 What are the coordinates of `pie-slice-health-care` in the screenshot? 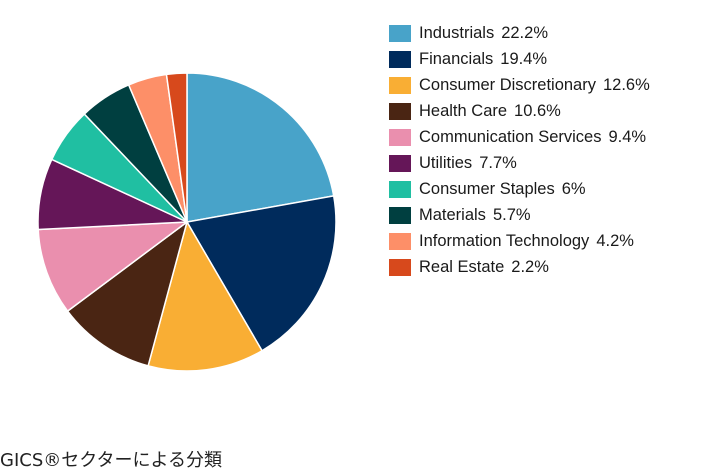 It's located at (127, 294).